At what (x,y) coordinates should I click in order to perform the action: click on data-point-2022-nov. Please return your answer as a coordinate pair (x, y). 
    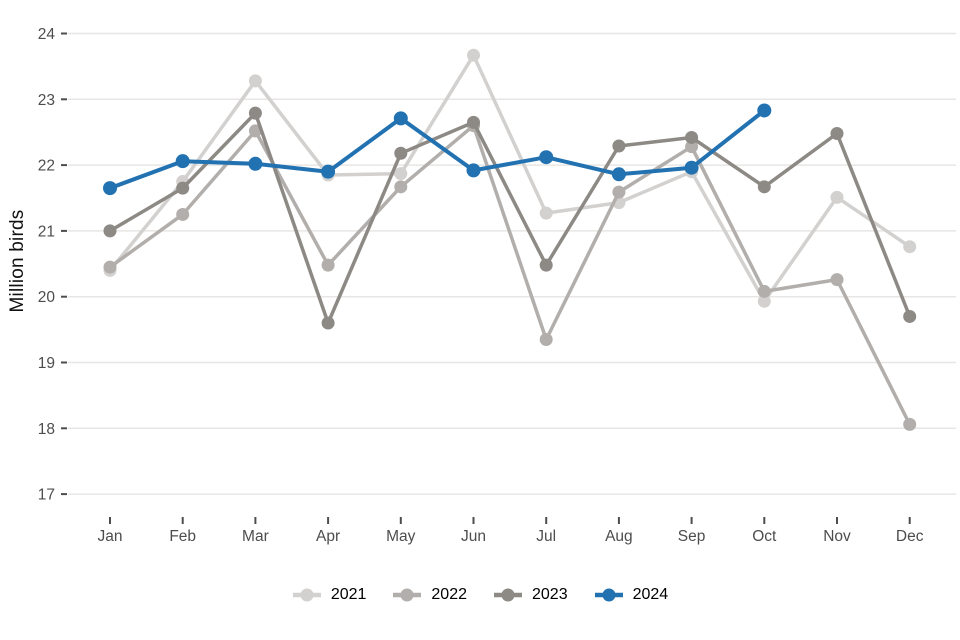
    Looking at the image, I should click on (837, 280).